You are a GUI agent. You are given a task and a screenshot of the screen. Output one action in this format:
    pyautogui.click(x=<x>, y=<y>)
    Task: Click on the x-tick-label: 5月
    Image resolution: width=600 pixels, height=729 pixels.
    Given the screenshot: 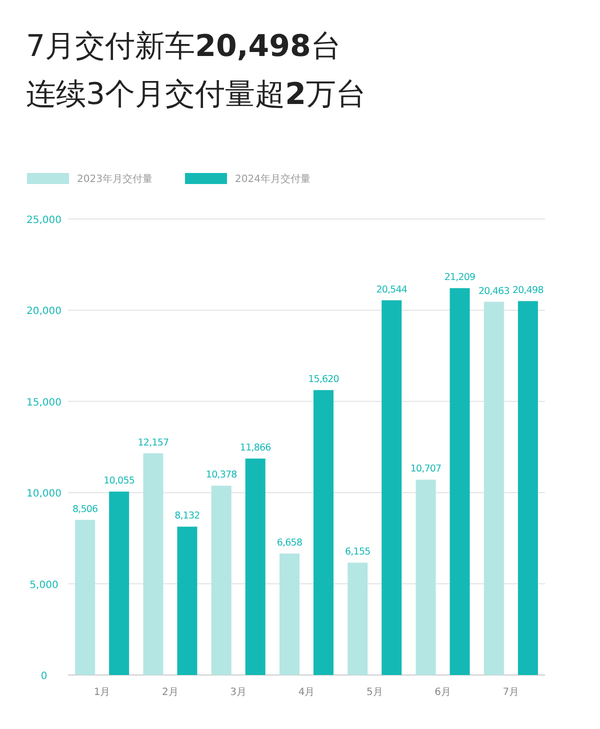 What is the action you would take?
    pyautogui.click(x=374, y=692)
    